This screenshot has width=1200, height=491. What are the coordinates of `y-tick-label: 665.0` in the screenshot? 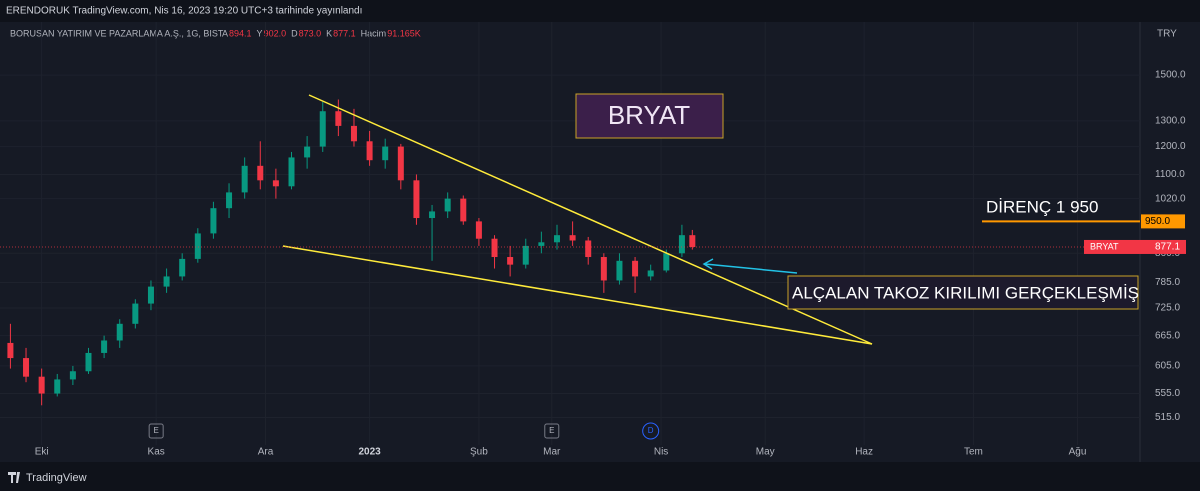 It's located at (1167, 335).